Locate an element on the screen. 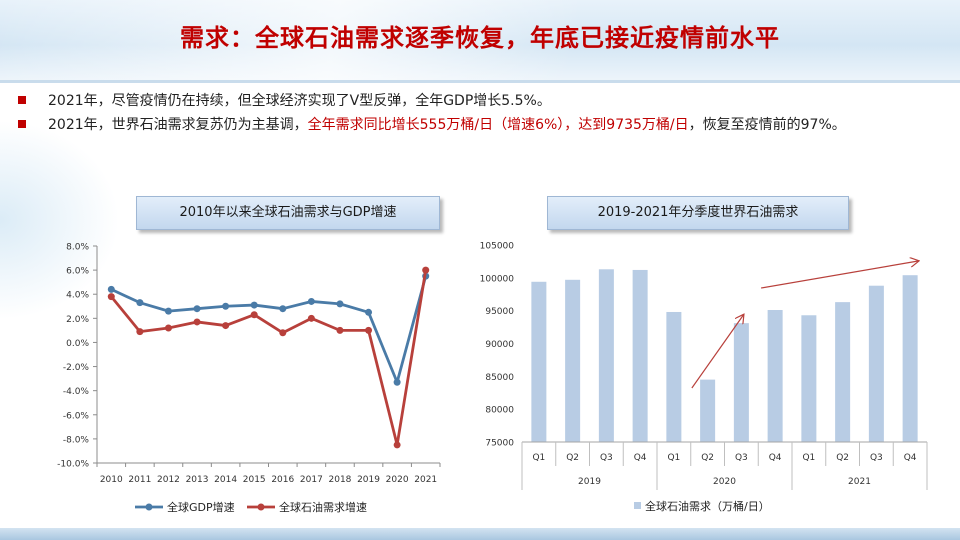  bullet-text-tail: ，恢复至疫情前的97%。 is located at coordinates (767, 125).